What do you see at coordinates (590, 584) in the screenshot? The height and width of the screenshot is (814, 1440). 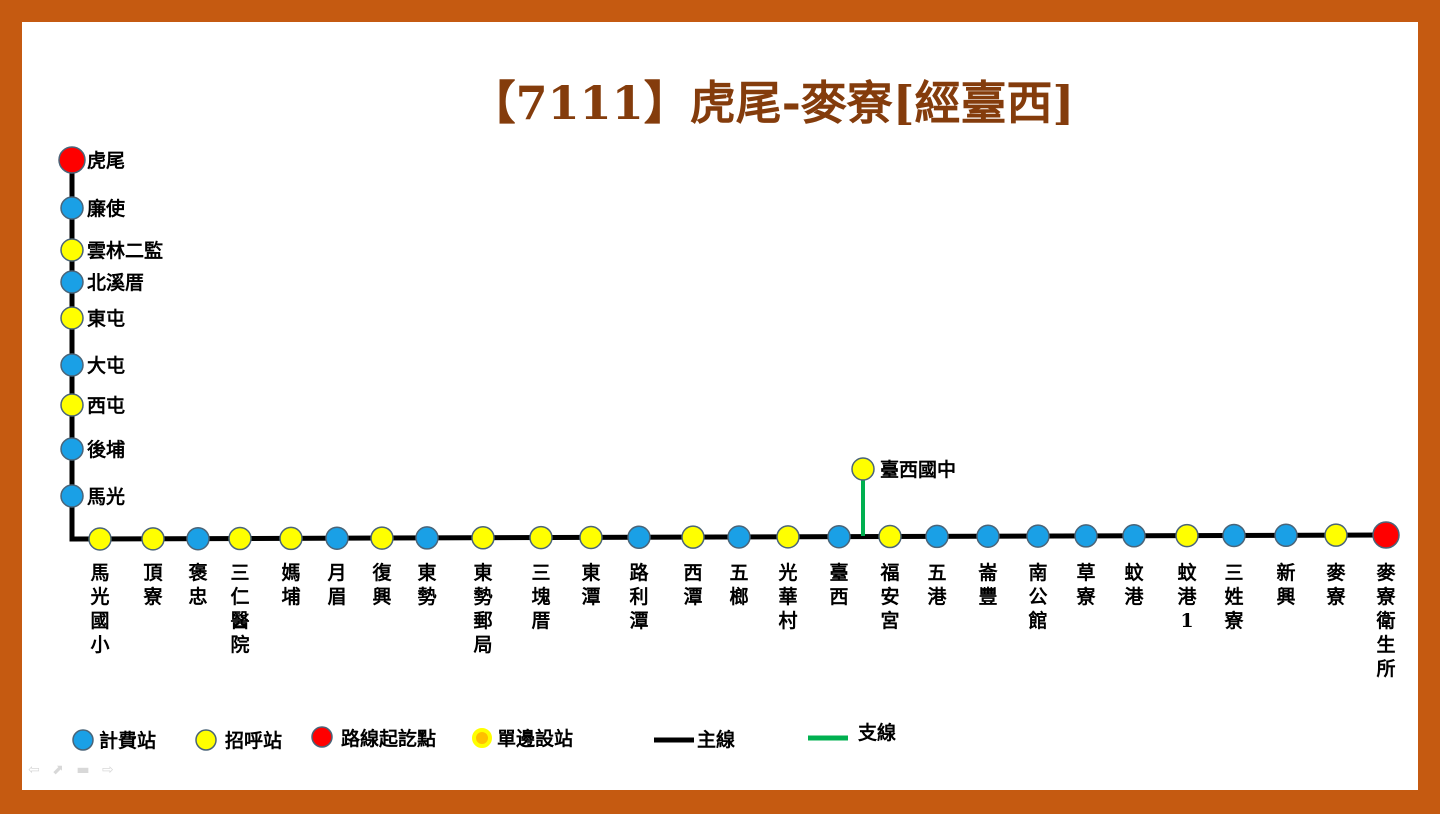 I see `horizontal-stop-label-10: 東潭` at bounding box center [590, 584].